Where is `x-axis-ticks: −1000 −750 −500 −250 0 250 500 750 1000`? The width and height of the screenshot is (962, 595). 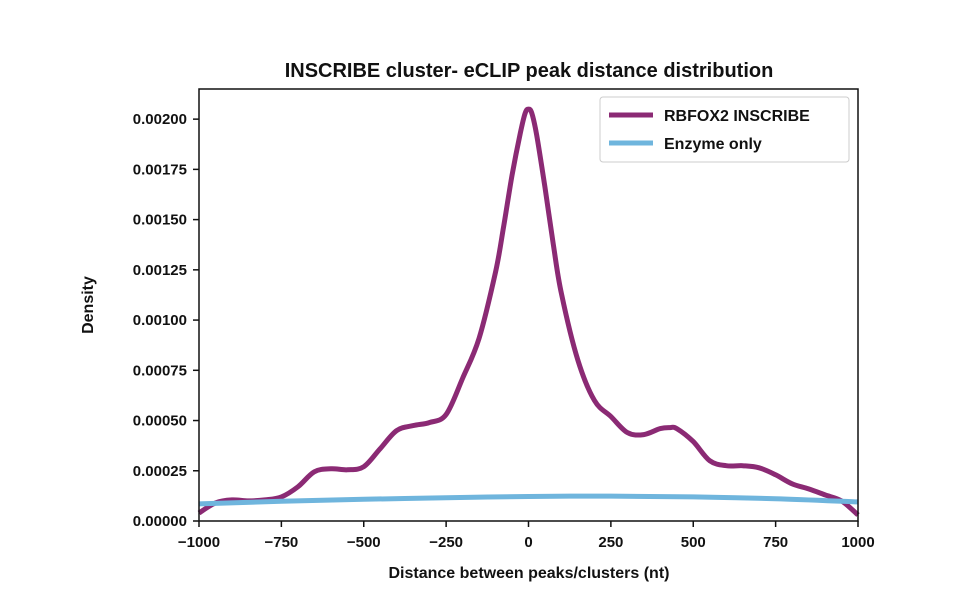
x-axis-ticks: −1000 −750 −500 −250 0 250 500 750 1000 is located at coordinates (526, 536).